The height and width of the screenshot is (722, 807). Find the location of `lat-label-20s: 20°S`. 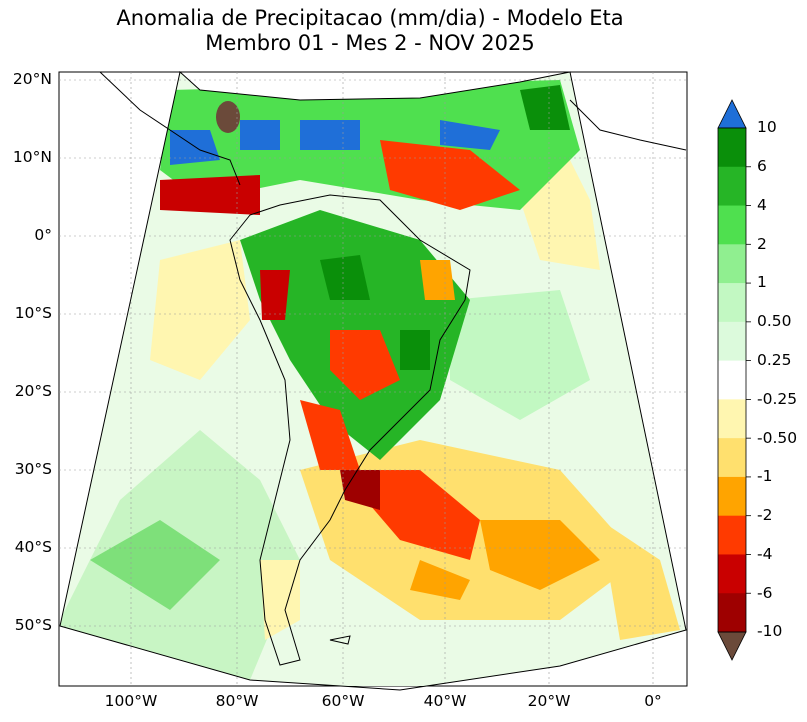

lat-label-20s: 20°S is located at coordinates (33, 391).